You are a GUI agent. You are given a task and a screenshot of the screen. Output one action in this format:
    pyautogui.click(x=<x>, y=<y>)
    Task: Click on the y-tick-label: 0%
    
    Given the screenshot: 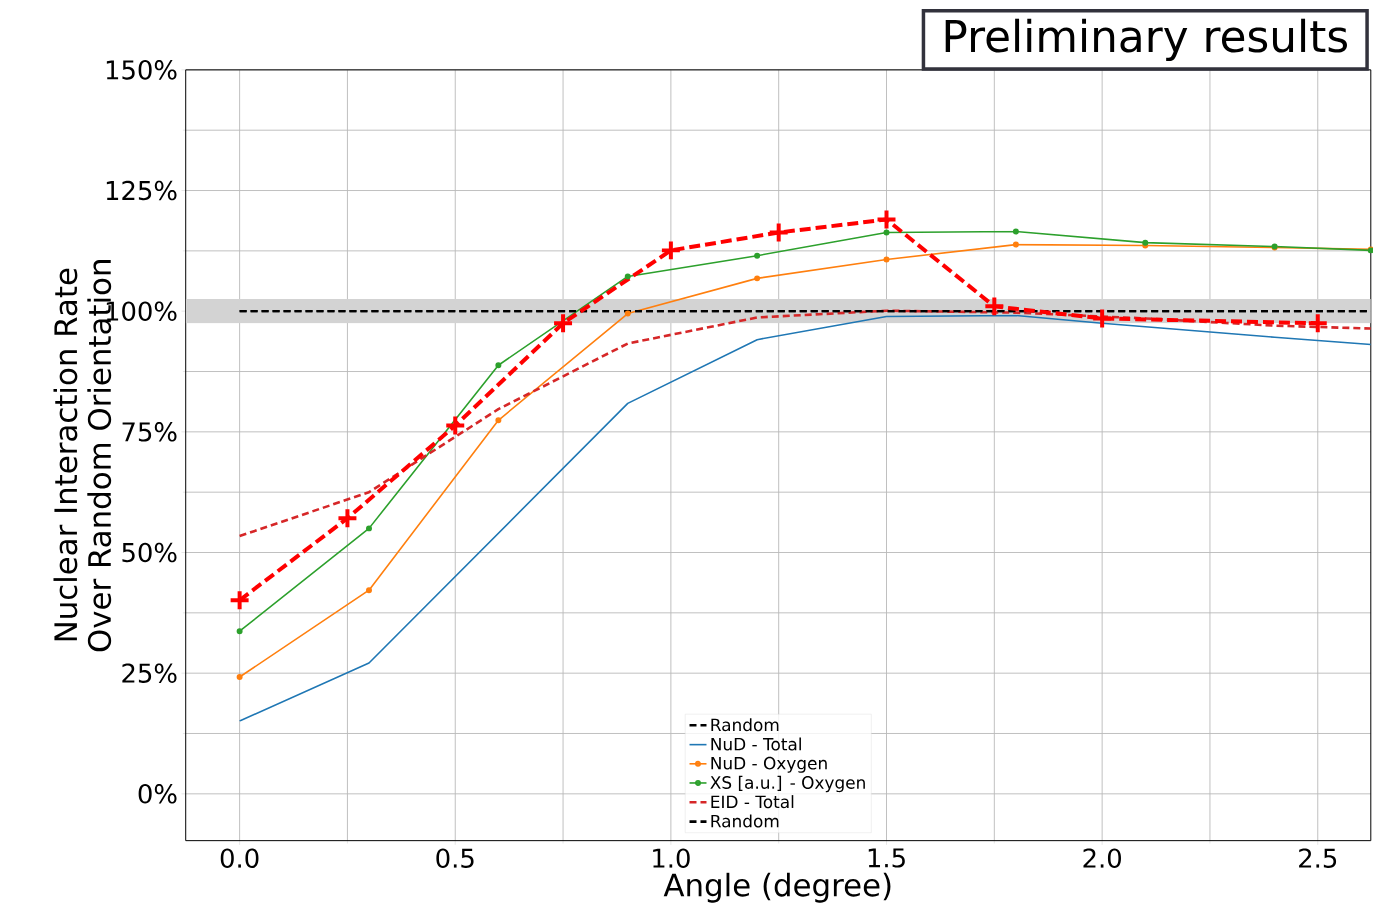 What is the action you would take?
    pyautogui.click(x=157, y=794)
    